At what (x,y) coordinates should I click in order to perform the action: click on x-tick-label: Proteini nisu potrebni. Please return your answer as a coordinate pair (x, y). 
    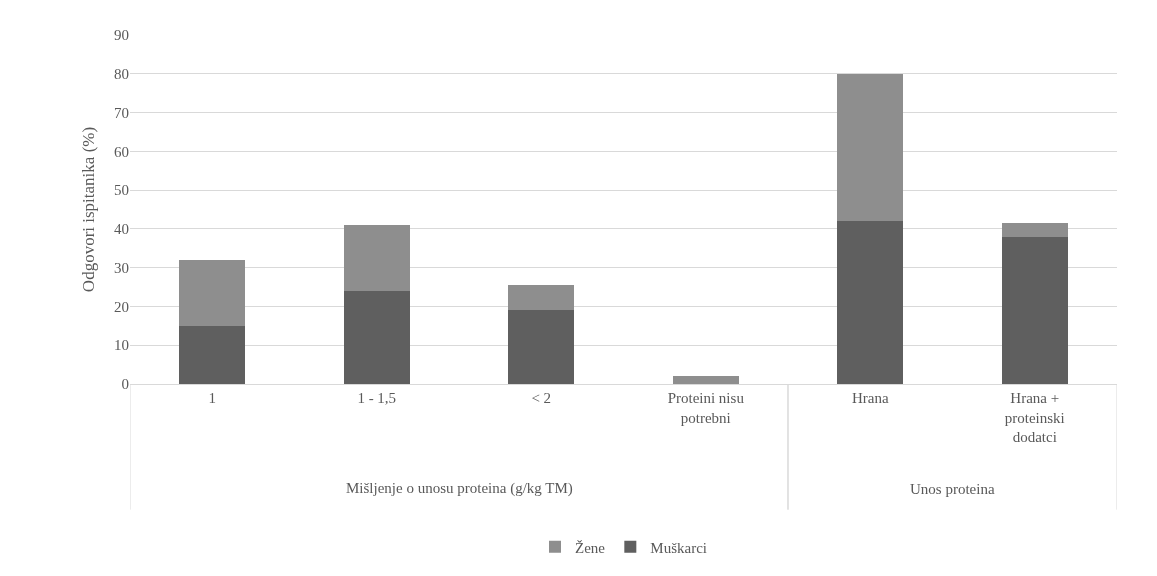
    Looking at the image, I should click on (706, 408).